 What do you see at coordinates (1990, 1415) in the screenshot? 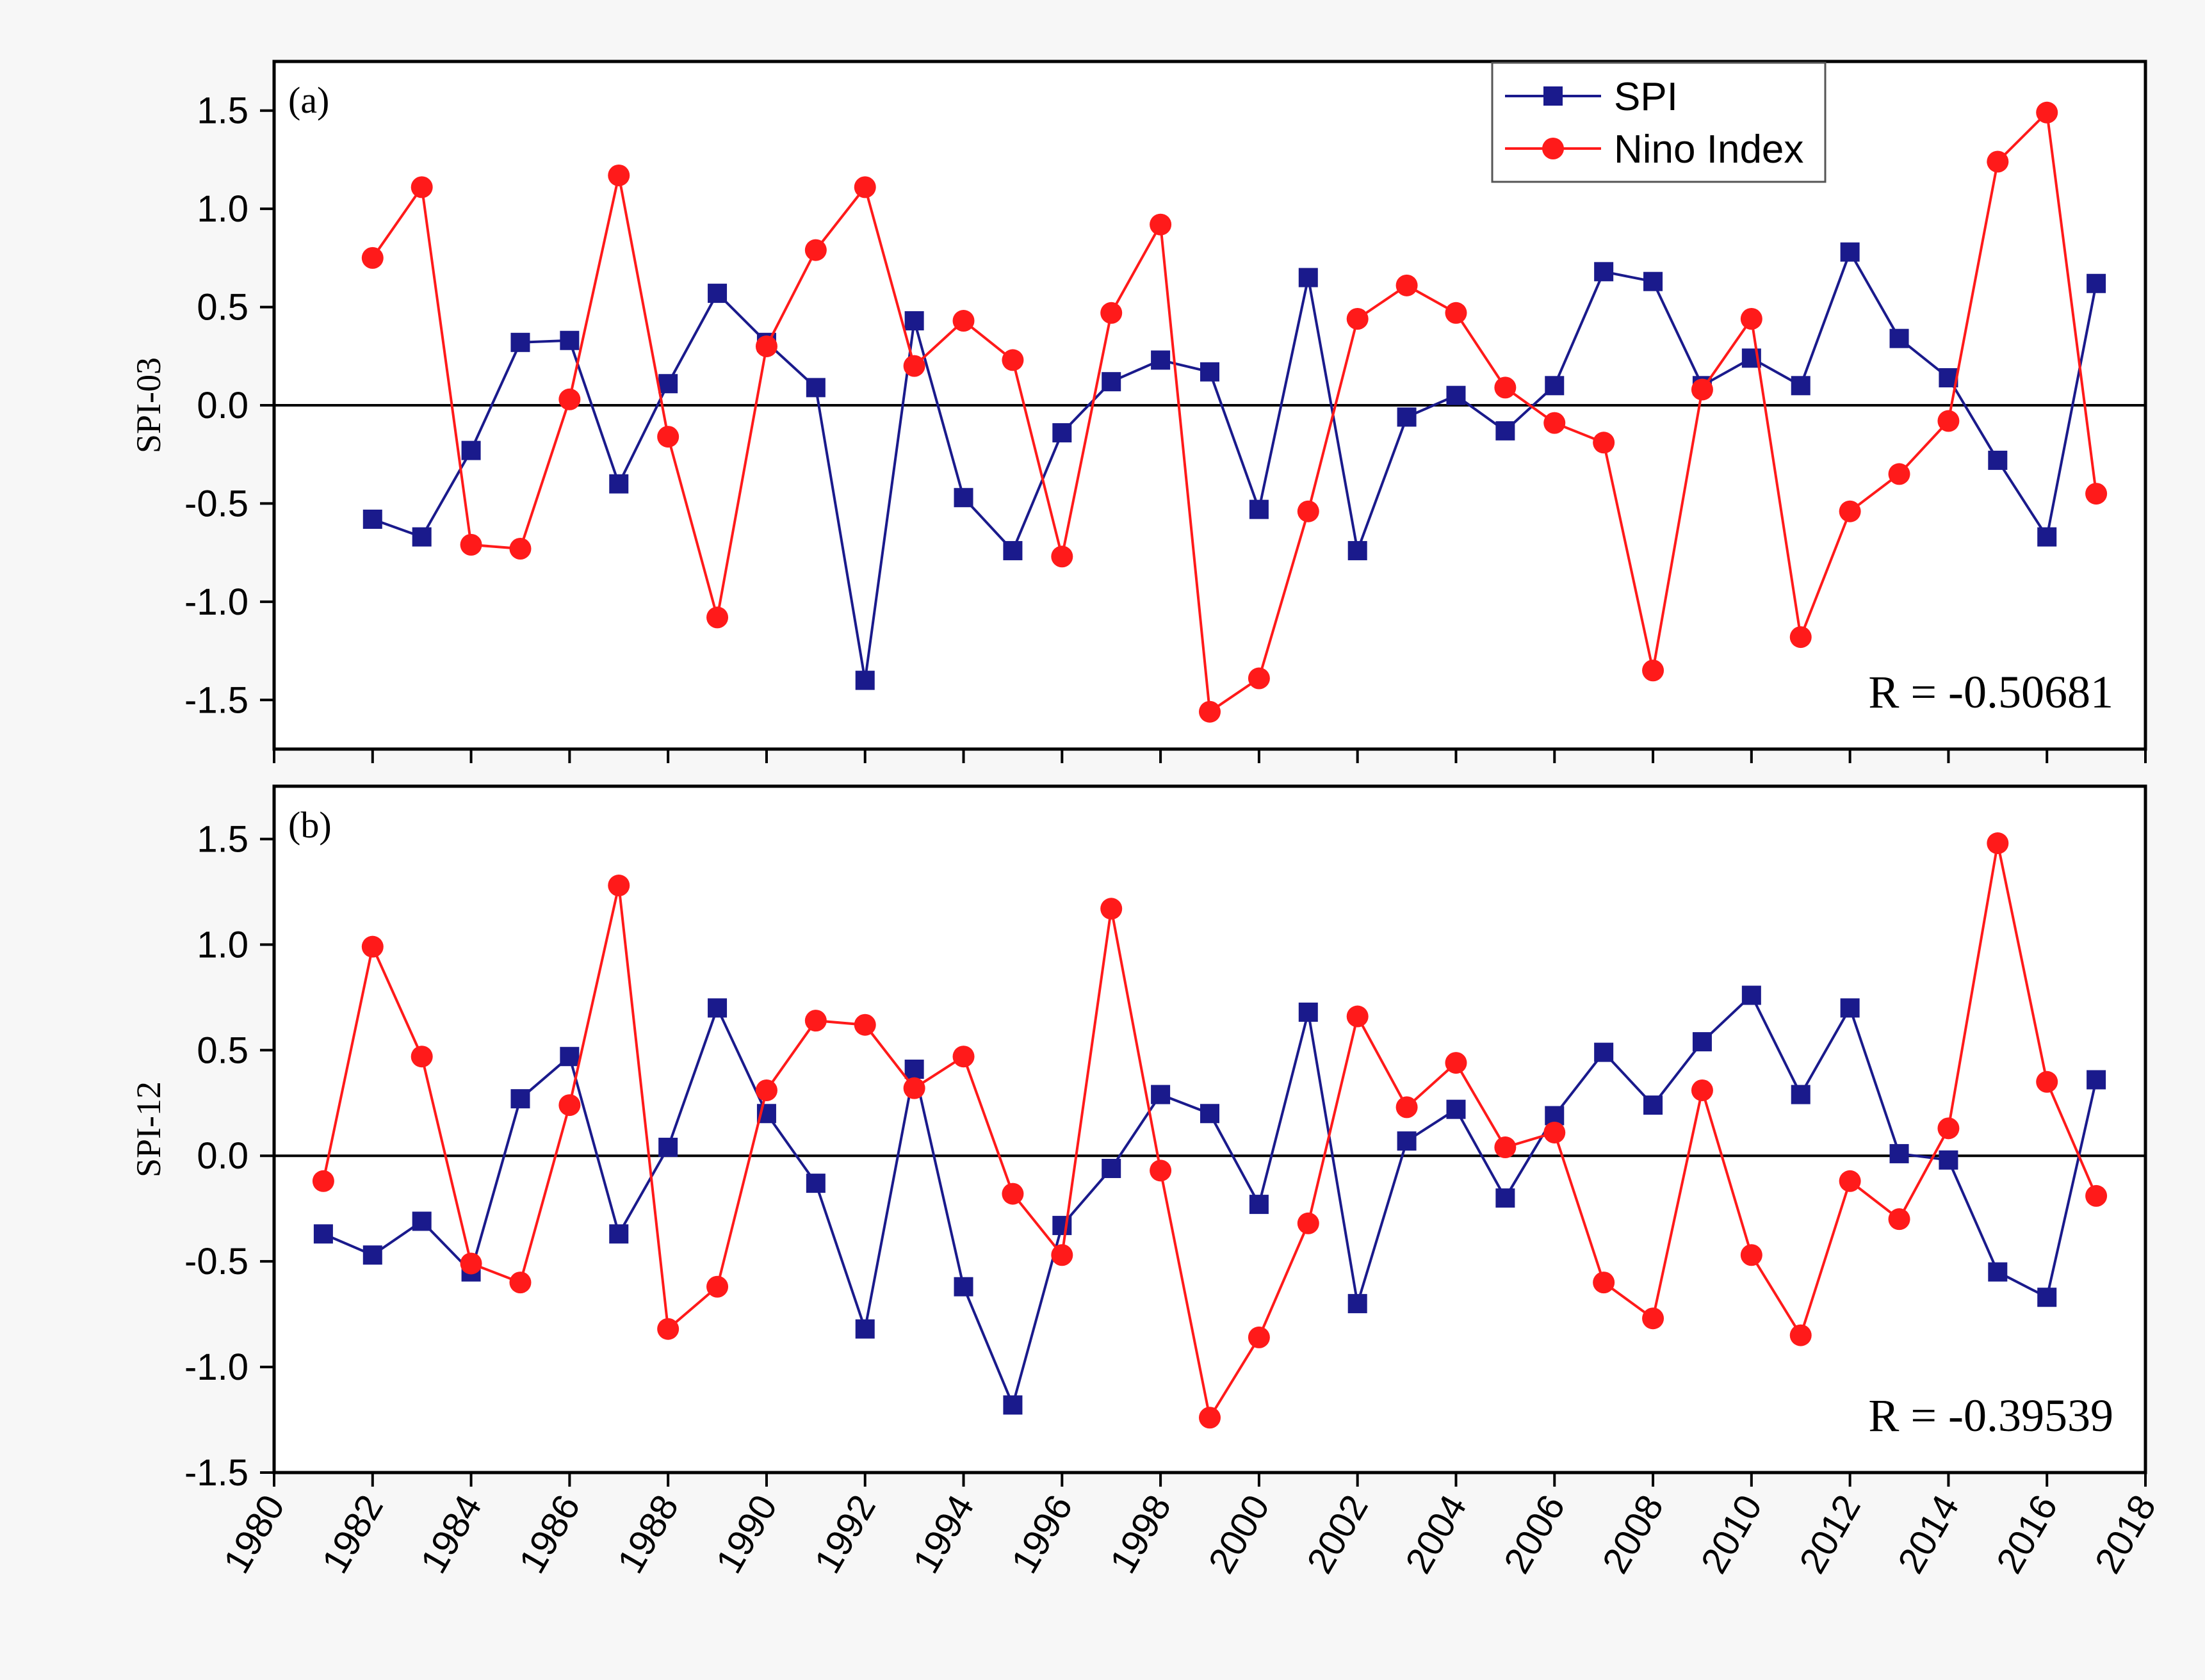
I see `correlation-annotation: R = -0.39539` at bounding box center [1990, 1415].